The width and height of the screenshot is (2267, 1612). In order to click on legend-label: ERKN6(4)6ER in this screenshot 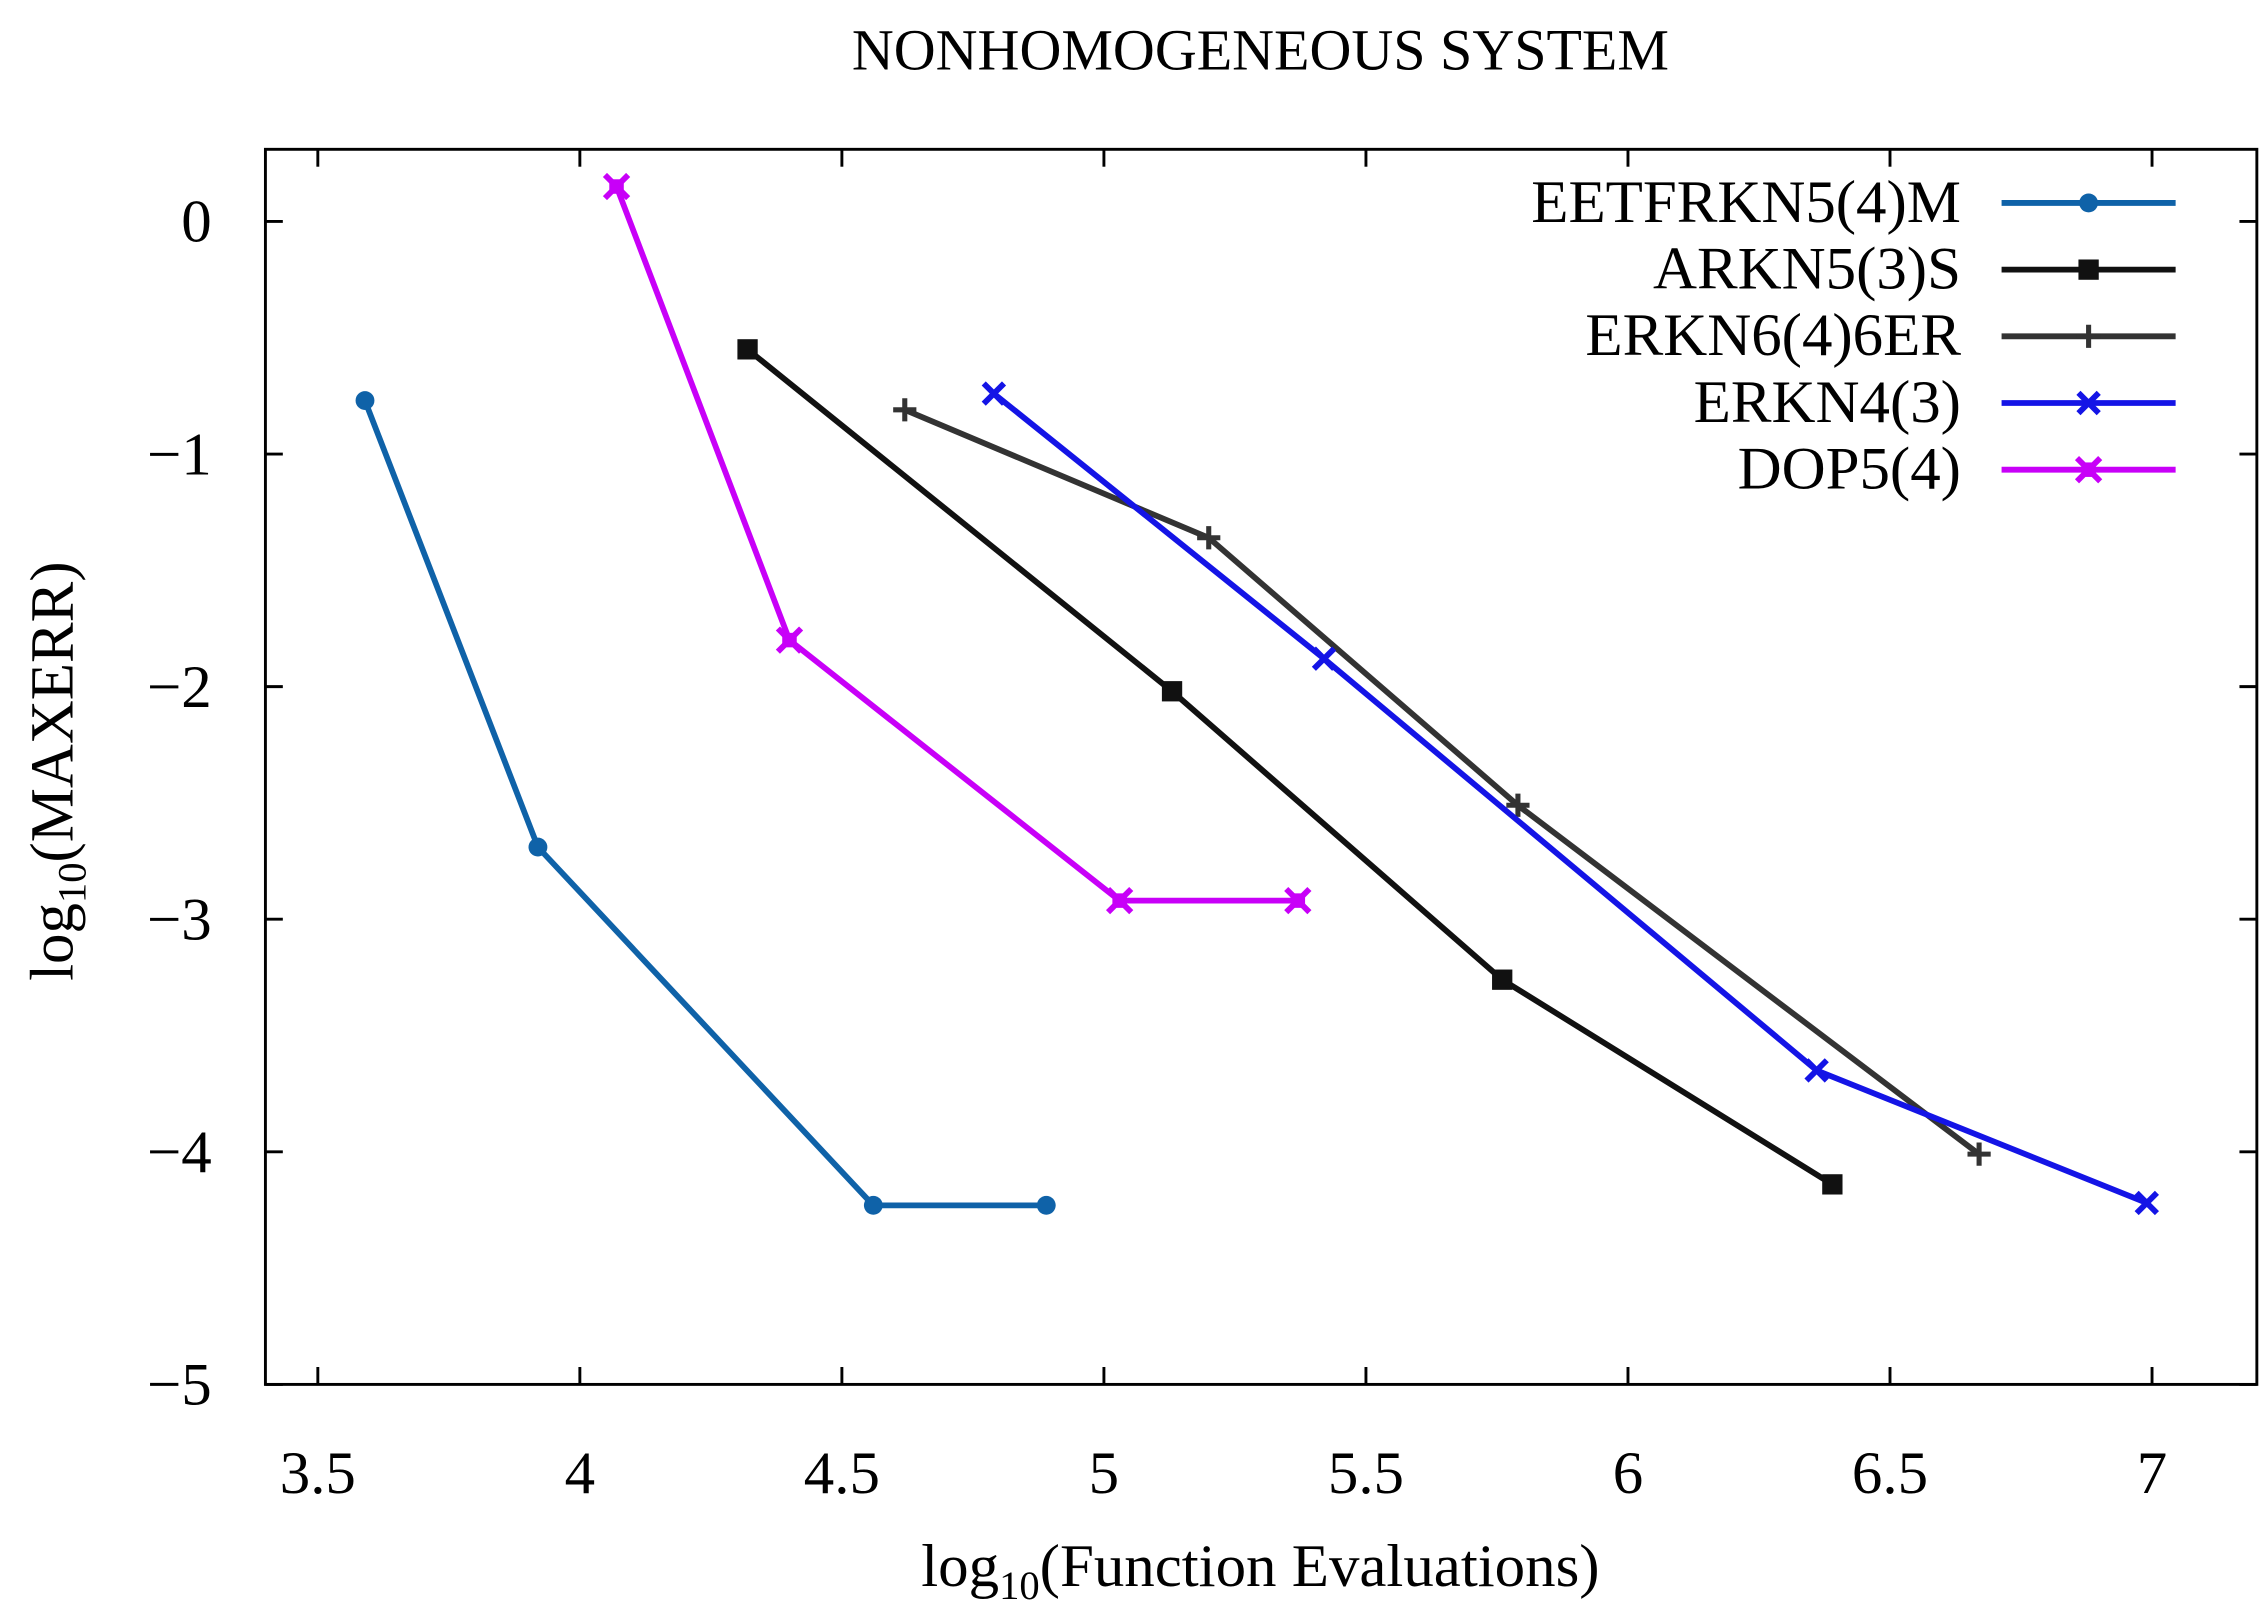, I will do `click(1773, 335)`.